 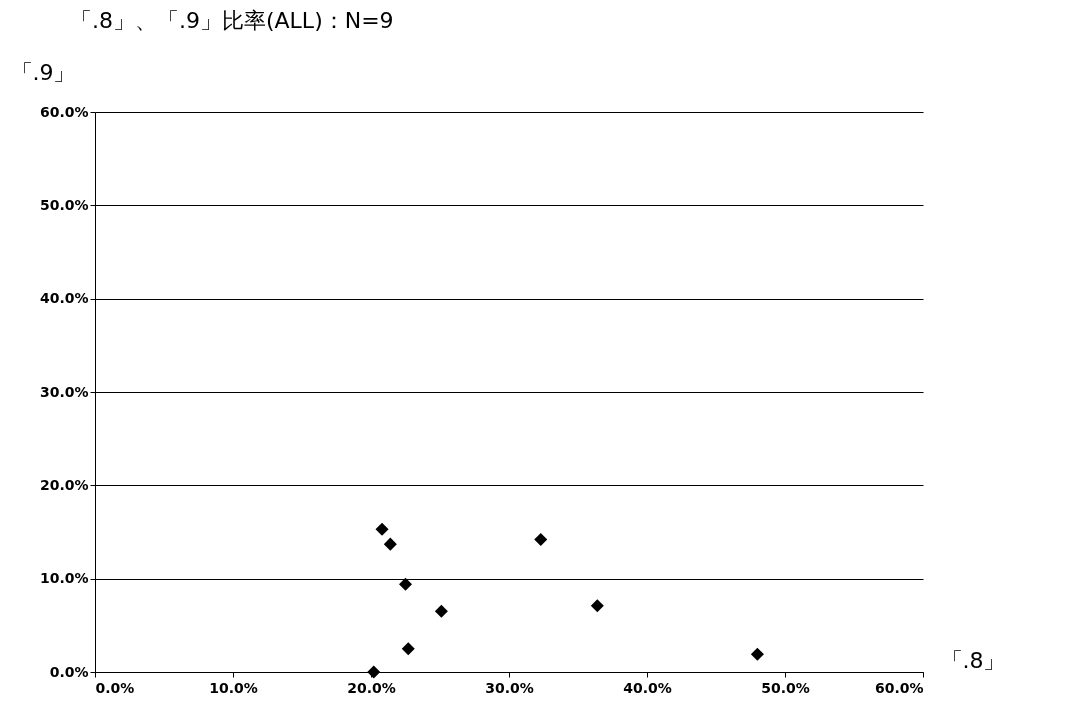 I want to click on y-tick-label: 10.0%, so click(x=64, y=578).